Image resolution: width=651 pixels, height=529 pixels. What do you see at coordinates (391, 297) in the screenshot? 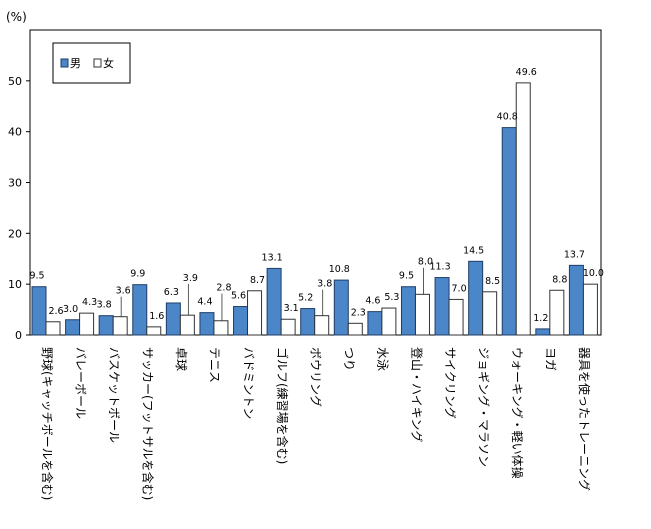
I see `value-label-female: 5.3` at bounding box center [391, 297].